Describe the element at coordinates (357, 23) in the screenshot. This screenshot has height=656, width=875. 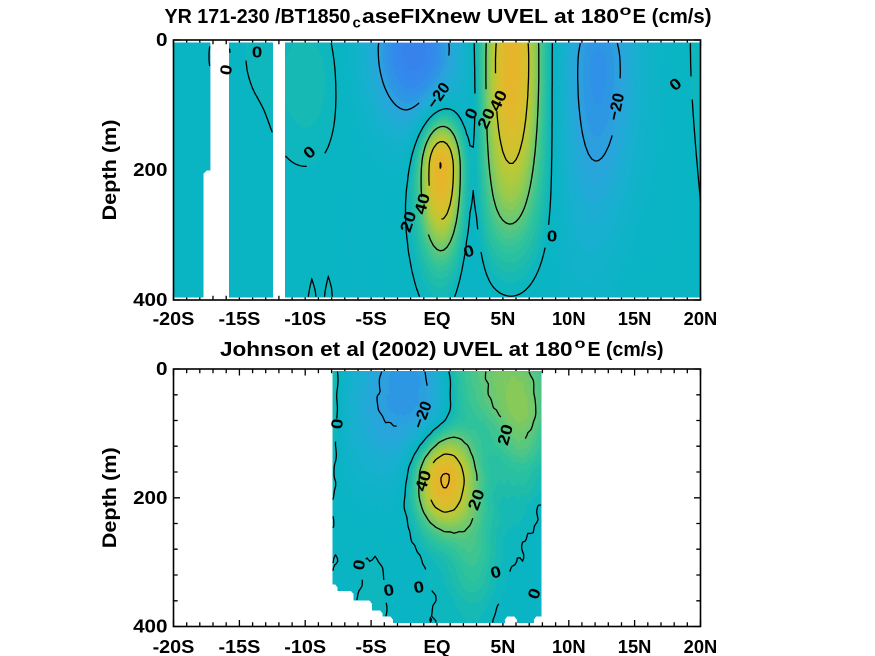
I see `svg-text: c` at that location.